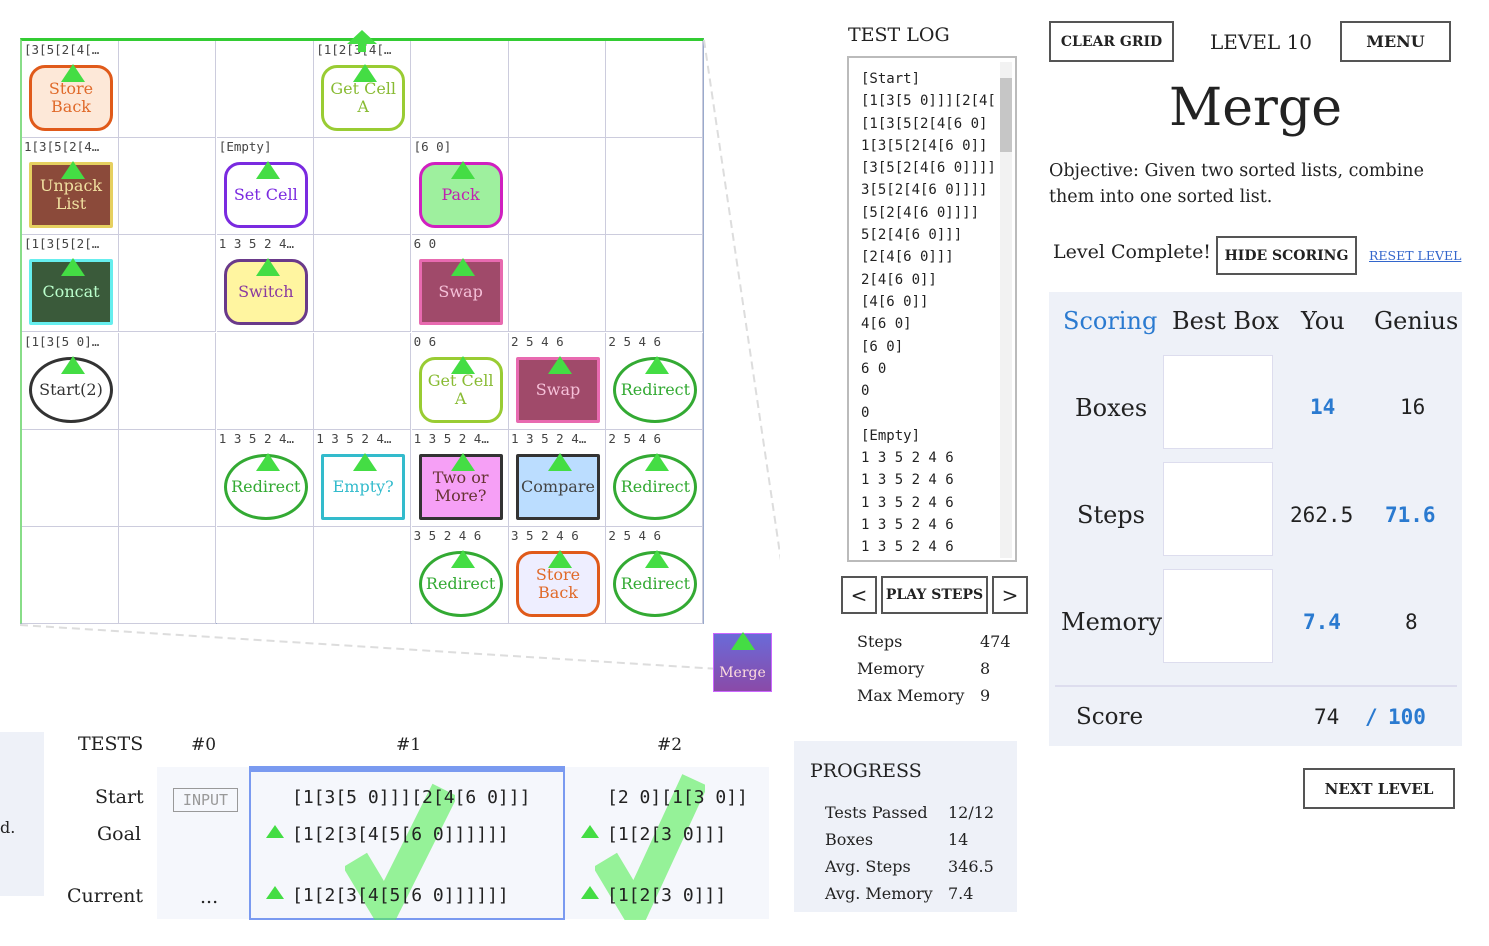  Describe the element at coordinates (119, 834) in the screenshot. I see `goal-row-label: Goal` at that location.